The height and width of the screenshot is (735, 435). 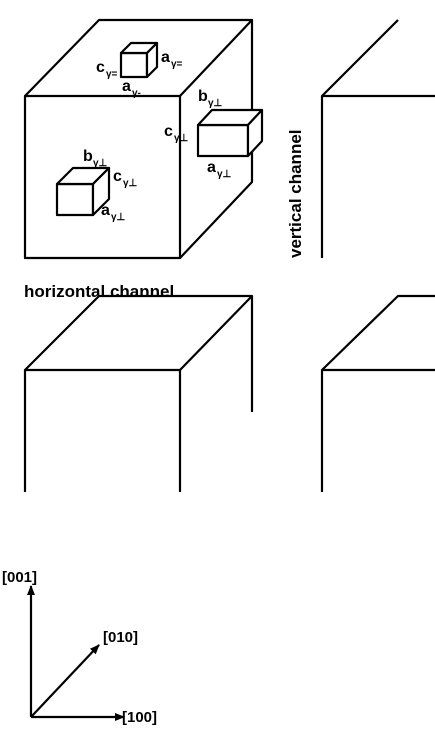 What do you see at coordinates (117, 176) in the screenshot?
I see `front-precipitate-c-label: c` at bounding box center [117, 176].